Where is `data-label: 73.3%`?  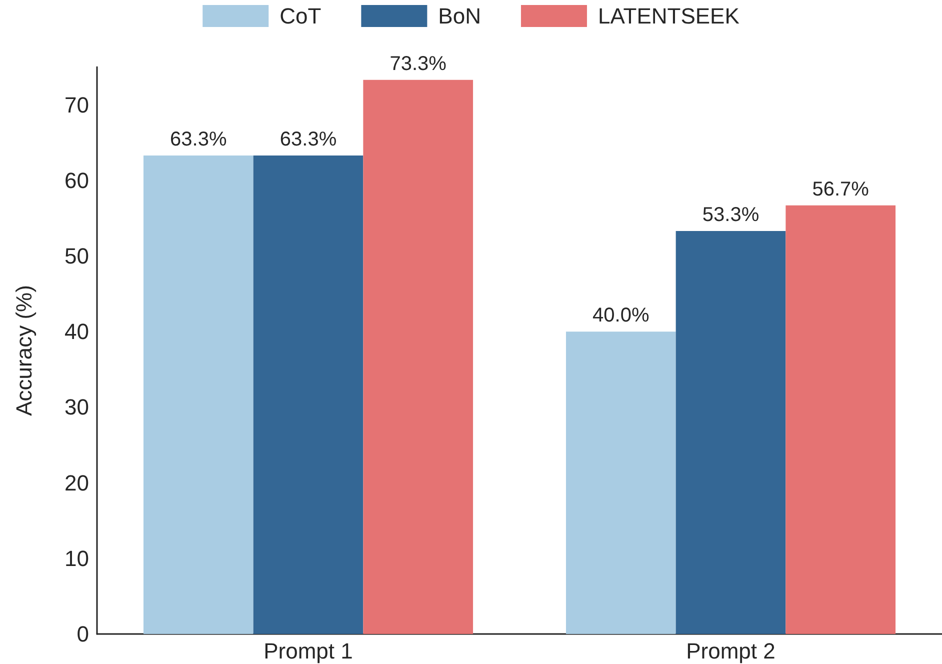
data-label: 73.3% is located at coordinates (418, 63).